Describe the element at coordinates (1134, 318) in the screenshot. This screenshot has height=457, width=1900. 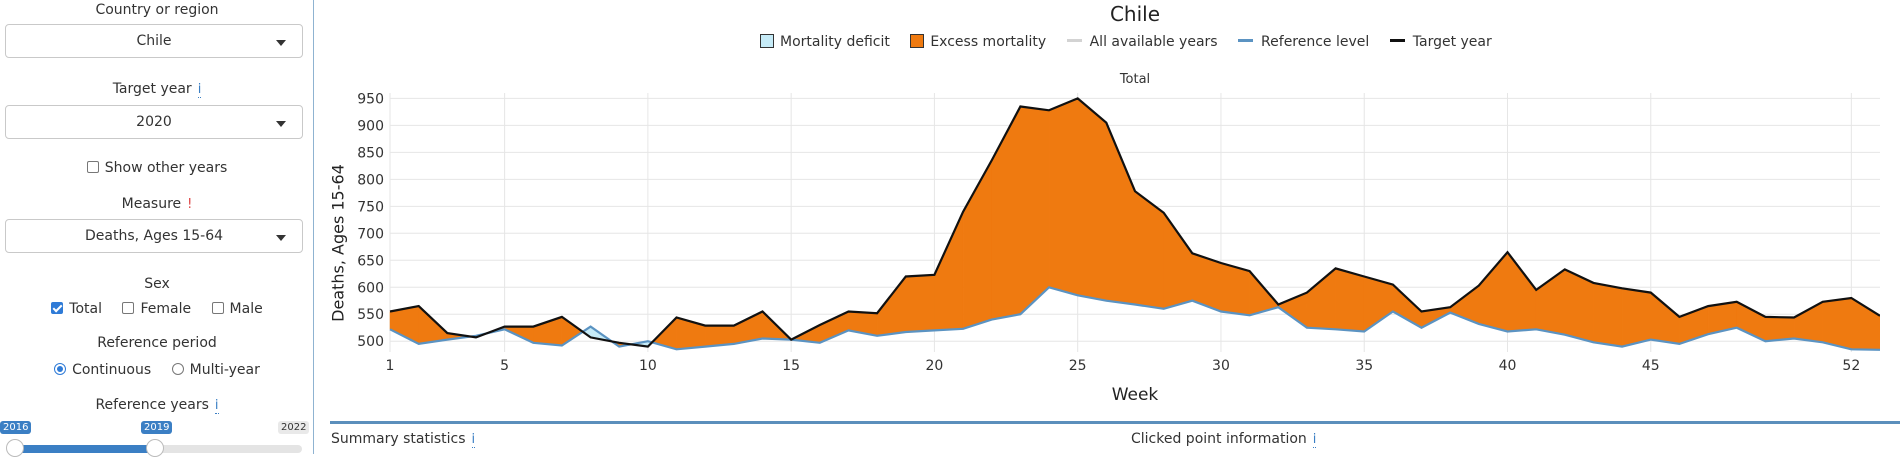
I see `reference-level-line` at that location.